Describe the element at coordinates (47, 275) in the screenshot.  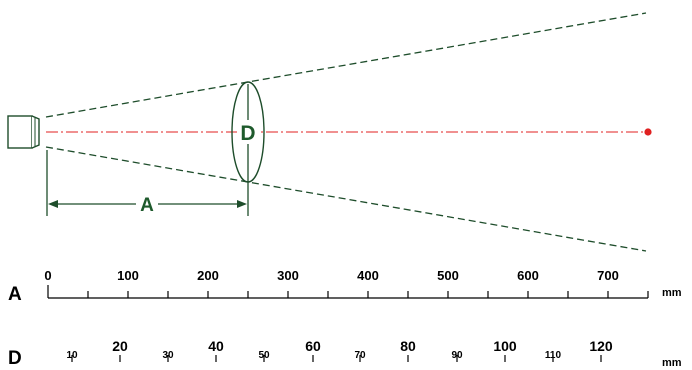
I see `scale-a-tick-label: 0` at that location.